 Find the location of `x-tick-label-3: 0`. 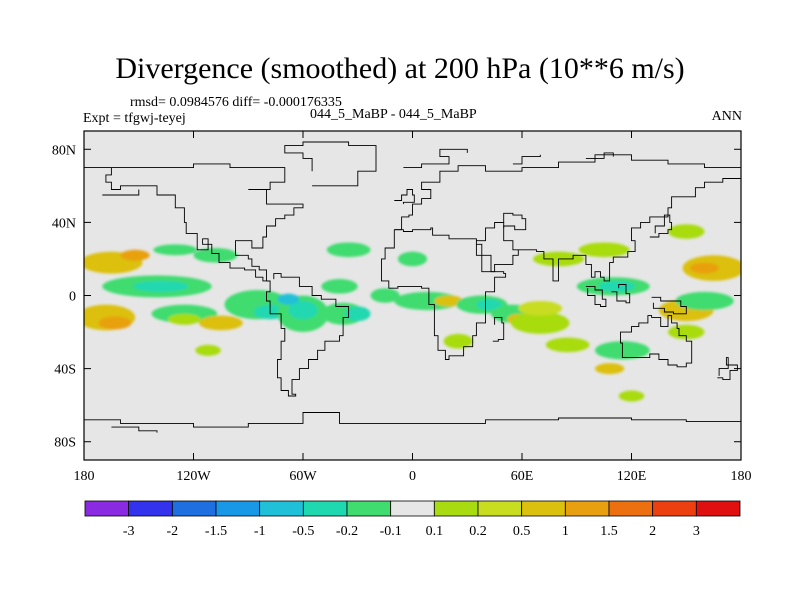

x-tick-label-3: 0 is located at coordinates (412, 476).